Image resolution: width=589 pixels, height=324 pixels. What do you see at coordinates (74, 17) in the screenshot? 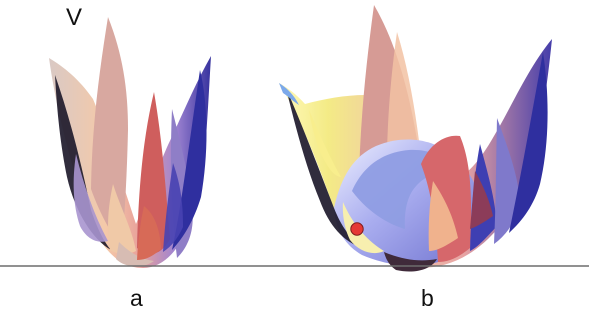
I see `potential-axis-label: V` at bounding box center [74, 17].